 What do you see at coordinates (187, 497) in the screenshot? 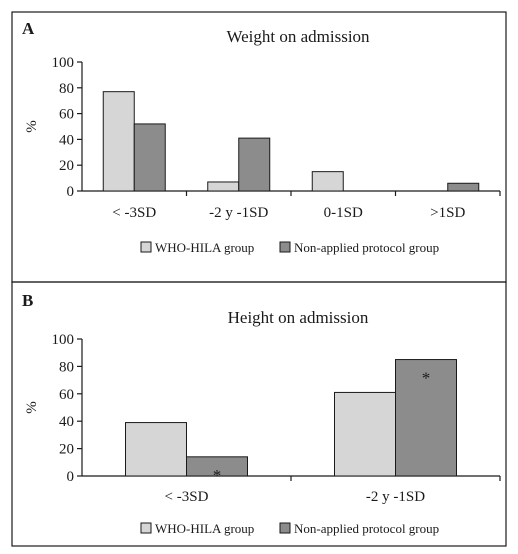
I see `height-x-tick-label: < -3SD` at bounding box center [187, 497].